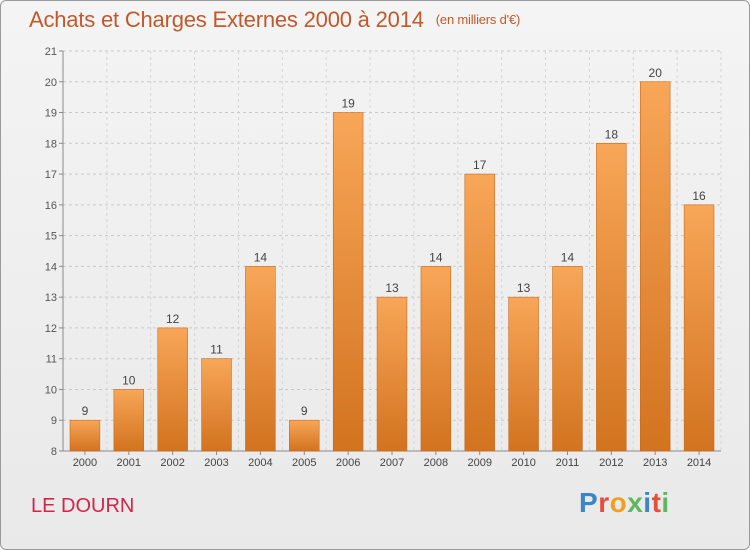  I want to click on x-tick-label-2007: 2007, so click(392, 463).